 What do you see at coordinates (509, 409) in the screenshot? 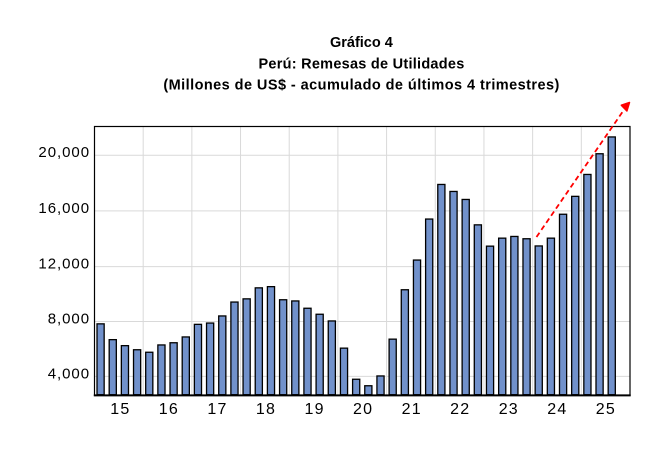
I see `svg-text: 23` at bounding box center [509, 409].